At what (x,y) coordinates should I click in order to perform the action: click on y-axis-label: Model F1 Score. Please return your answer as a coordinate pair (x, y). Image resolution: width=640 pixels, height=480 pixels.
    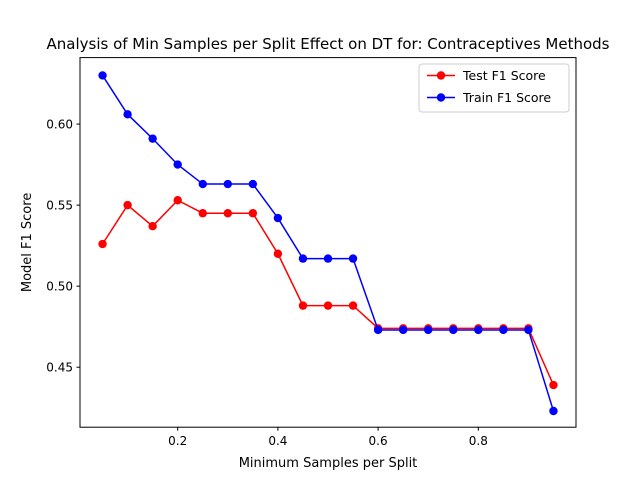
    Looking at the image, I should click on (27, 242).